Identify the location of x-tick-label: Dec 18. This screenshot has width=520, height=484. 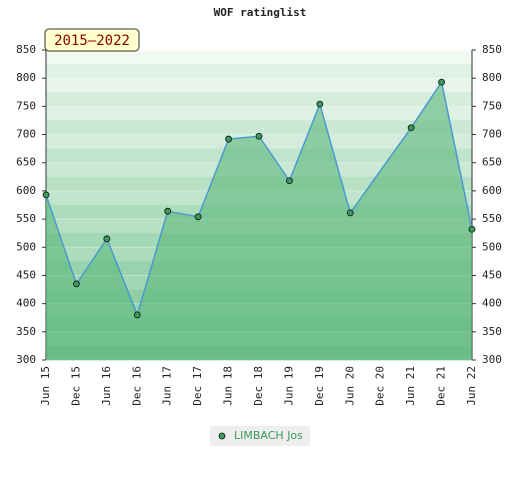
(258, 386).